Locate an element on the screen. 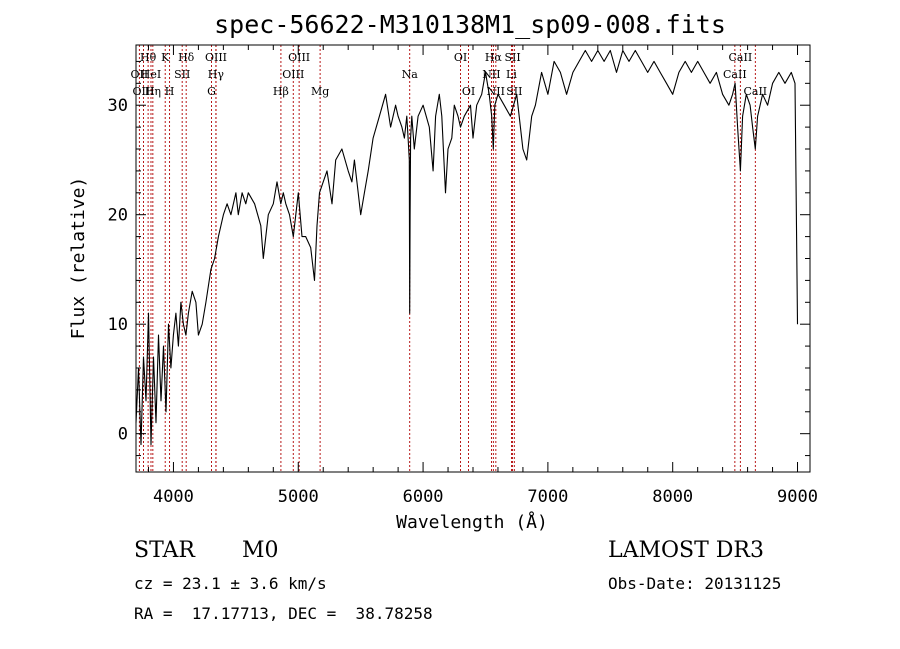 This screenshot has width=900, height=649. x-tick-label-0: 4000 is located at coordinates (173, 497).